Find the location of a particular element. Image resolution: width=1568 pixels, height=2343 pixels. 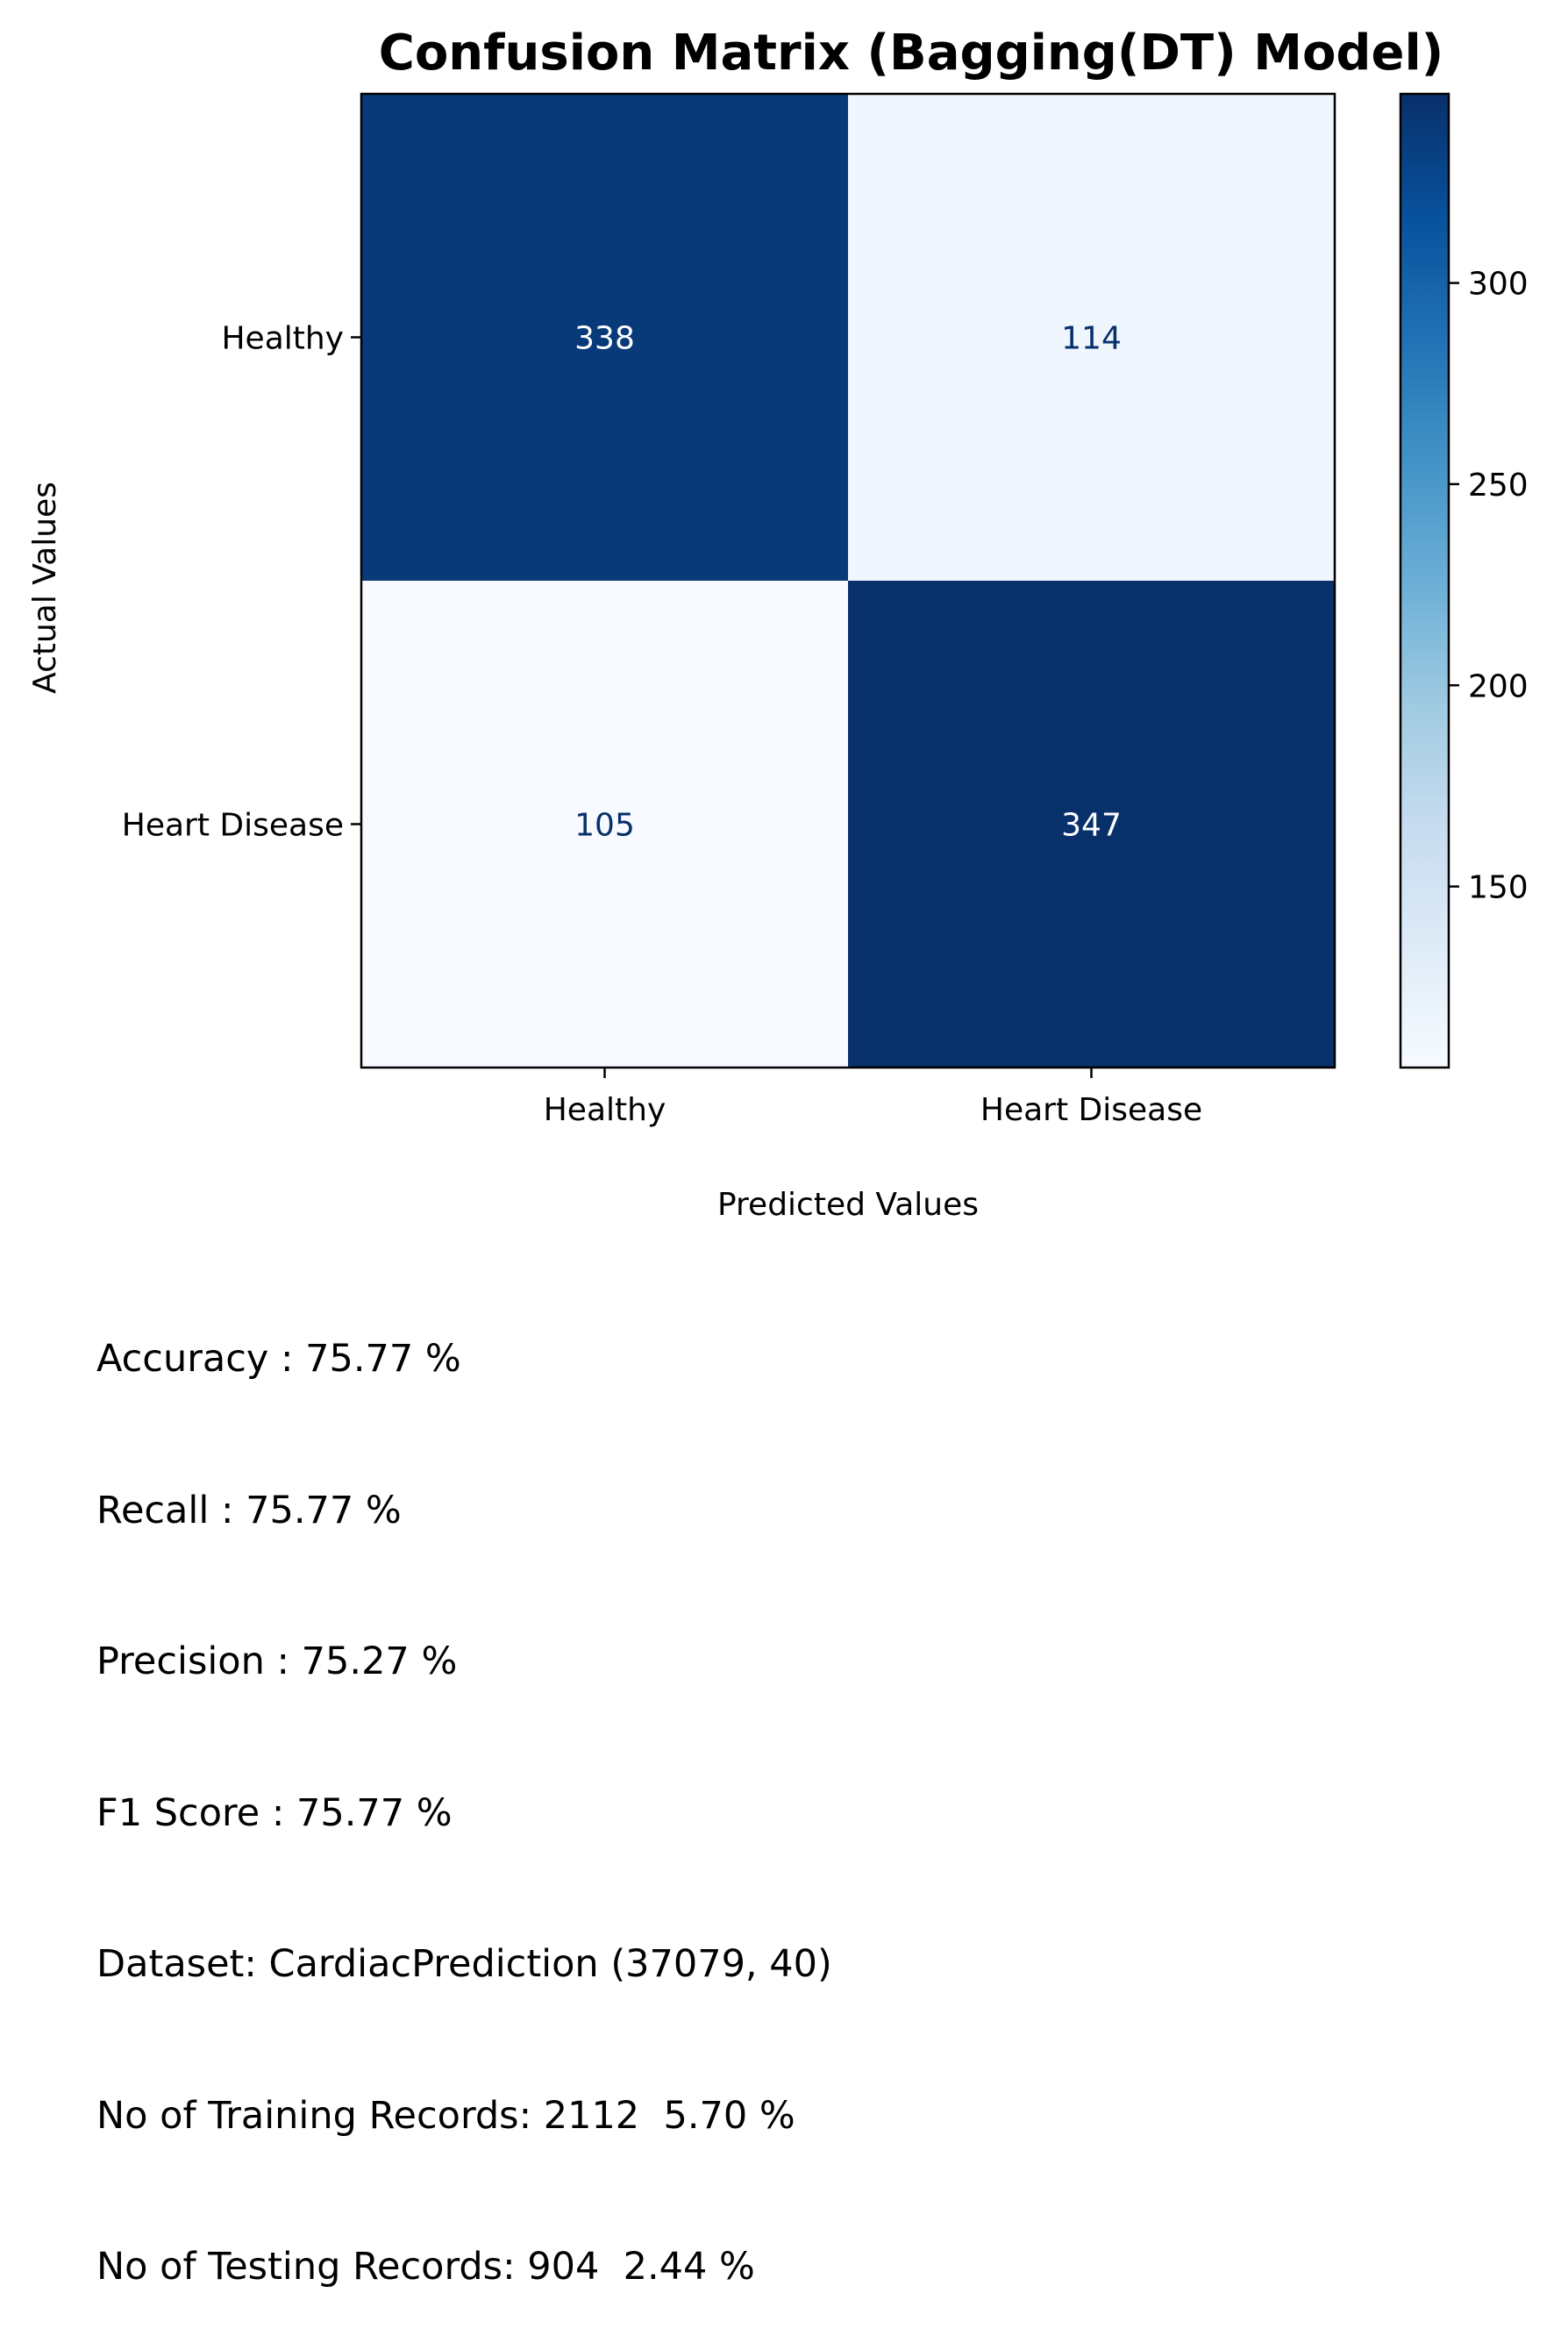

stat-dataset: Dataset: CardiacPrediction (37079, 40) is located at coordinates (464, 1964).